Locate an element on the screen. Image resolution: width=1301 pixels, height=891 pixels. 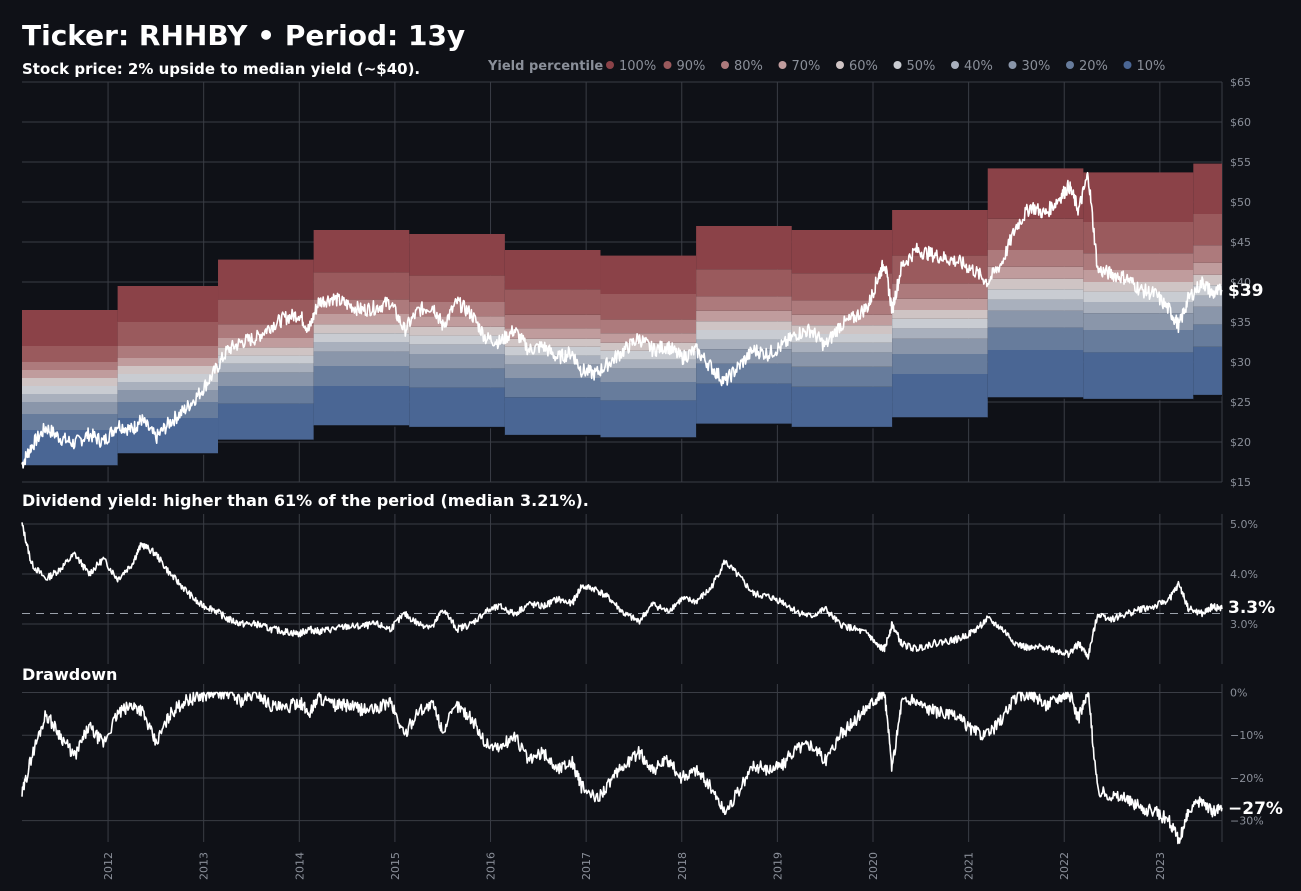
price-end-label: $39 is located at coordinates (1246, 291).